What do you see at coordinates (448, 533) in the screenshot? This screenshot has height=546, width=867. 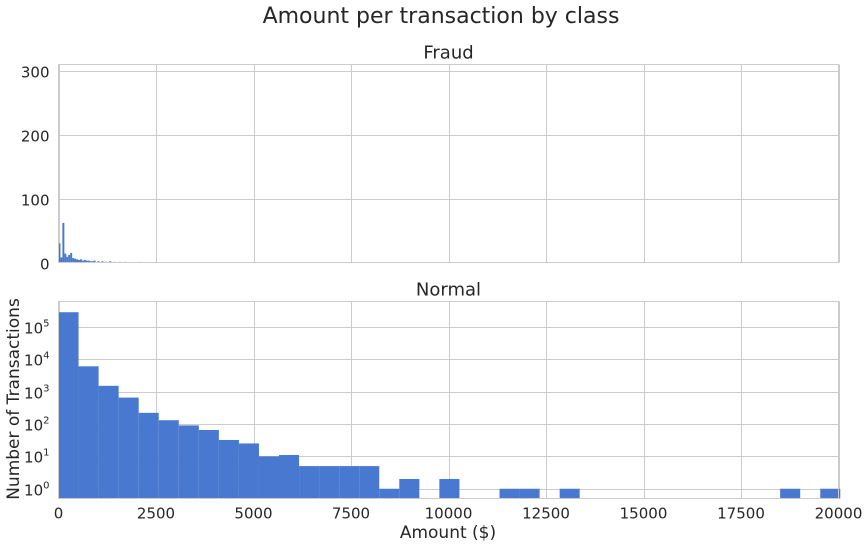 I see `x-axis-label: Amount ($)` at bounding box center [448, 533].